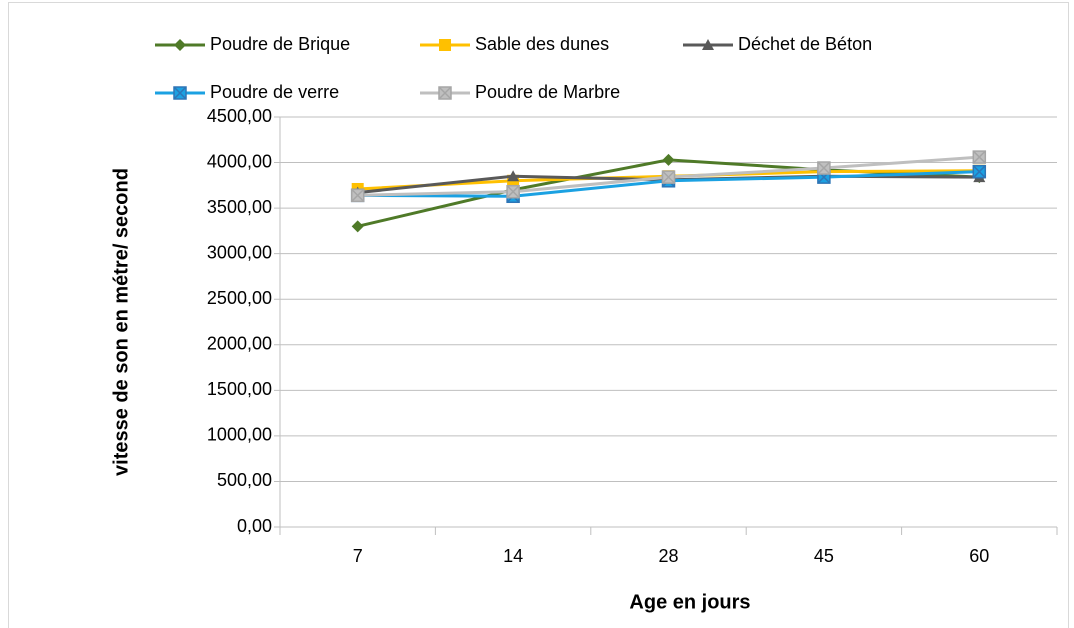 The image size is (1074, 628). I want to click on x-axis-title: Age en jours, so click(689, 602).